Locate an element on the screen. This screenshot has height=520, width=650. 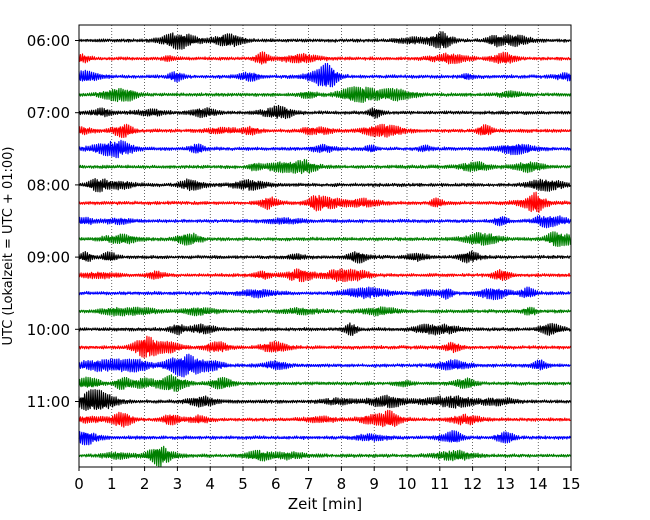
x-tick-label-1: 1 is located at coordinates (112, 484).